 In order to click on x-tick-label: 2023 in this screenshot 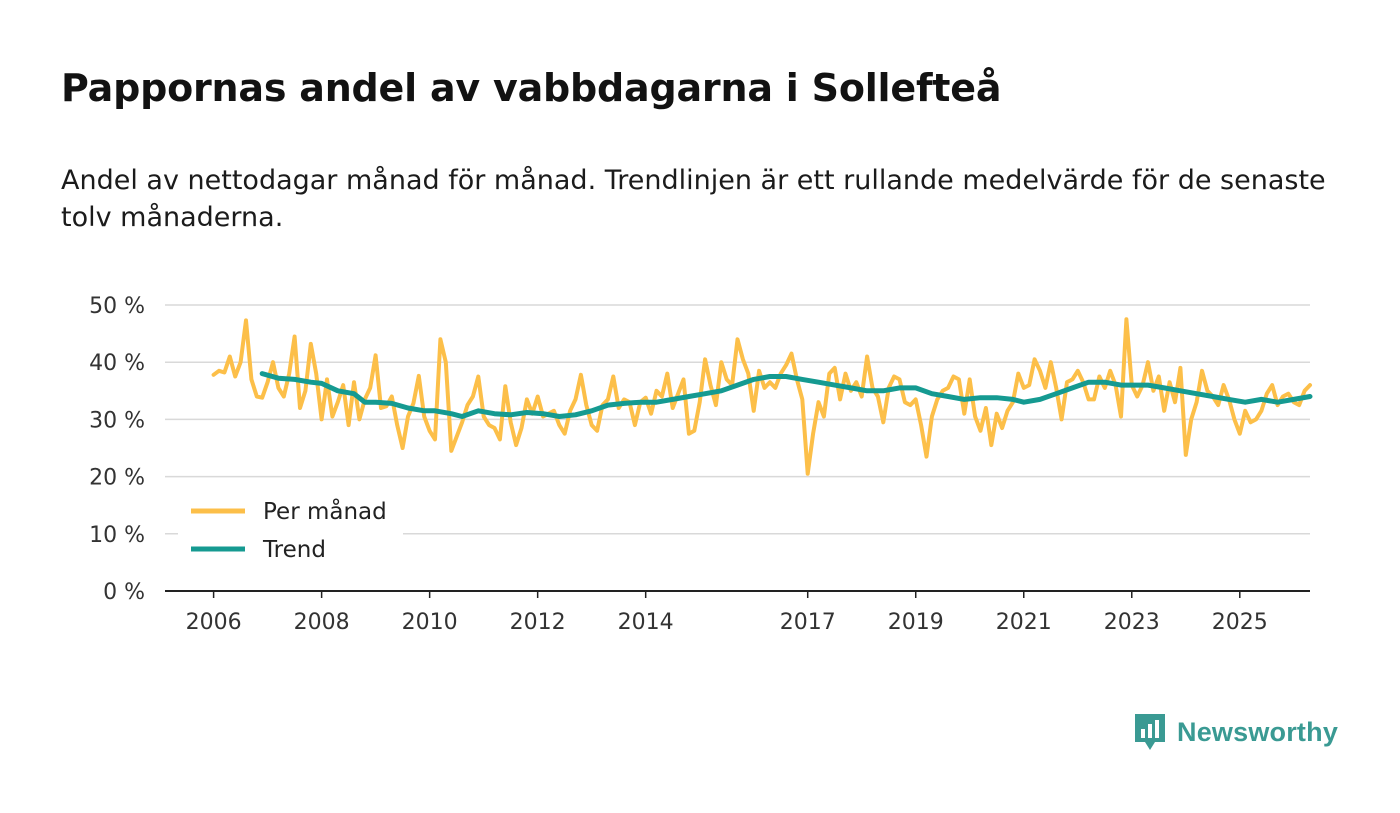, I will do `click(1132, 622)`.